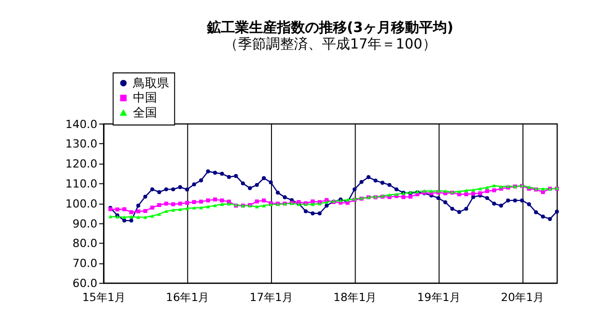 This screenshot has width=610, height=326. Describe the element at coordinates (85, 283) in the screenshot. I see `y-tick-label: 60.0` at that location.